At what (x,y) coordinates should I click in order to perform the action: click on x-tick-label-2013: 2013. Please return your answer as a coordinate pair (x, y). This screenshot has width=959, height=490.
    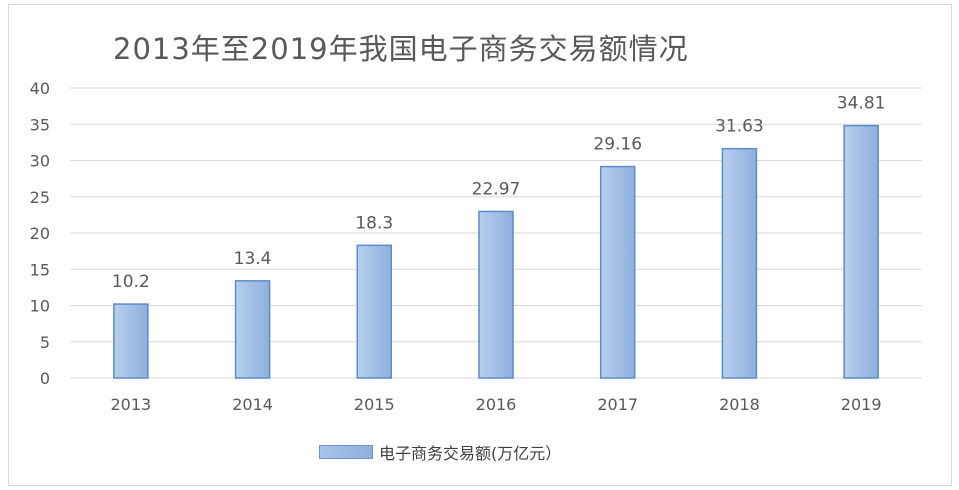
    Looking at the image, I should click on (130, 404).